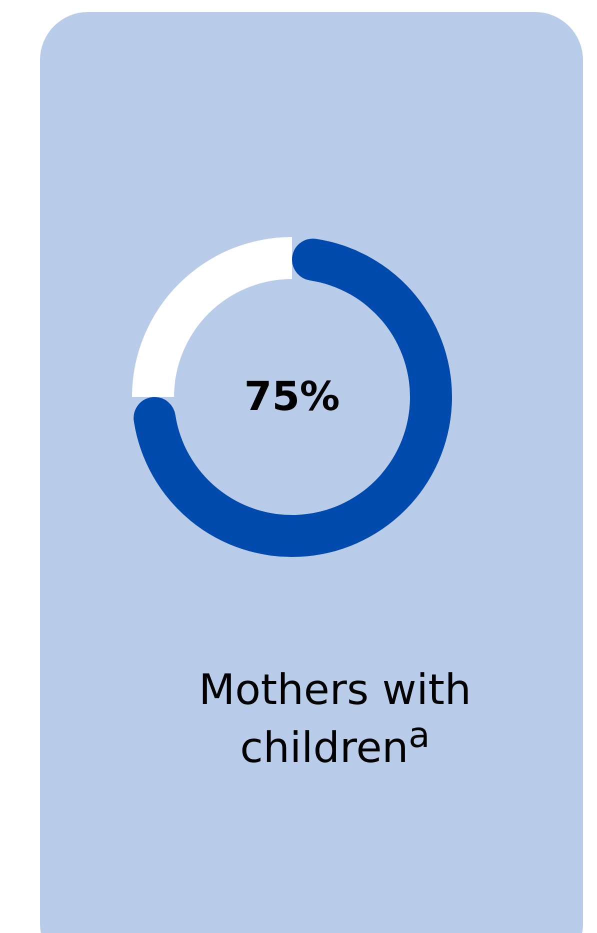 This screenshot has width=597, height=933. I want to click on text: Mothers with children$^{a}$, so click(335, 718).